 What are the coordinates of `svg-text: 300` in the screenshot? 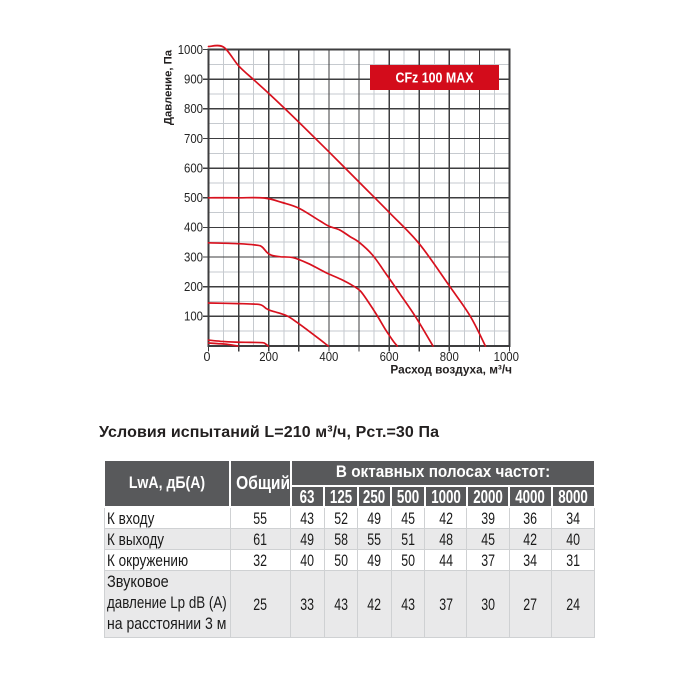 It's located at (193, 257).